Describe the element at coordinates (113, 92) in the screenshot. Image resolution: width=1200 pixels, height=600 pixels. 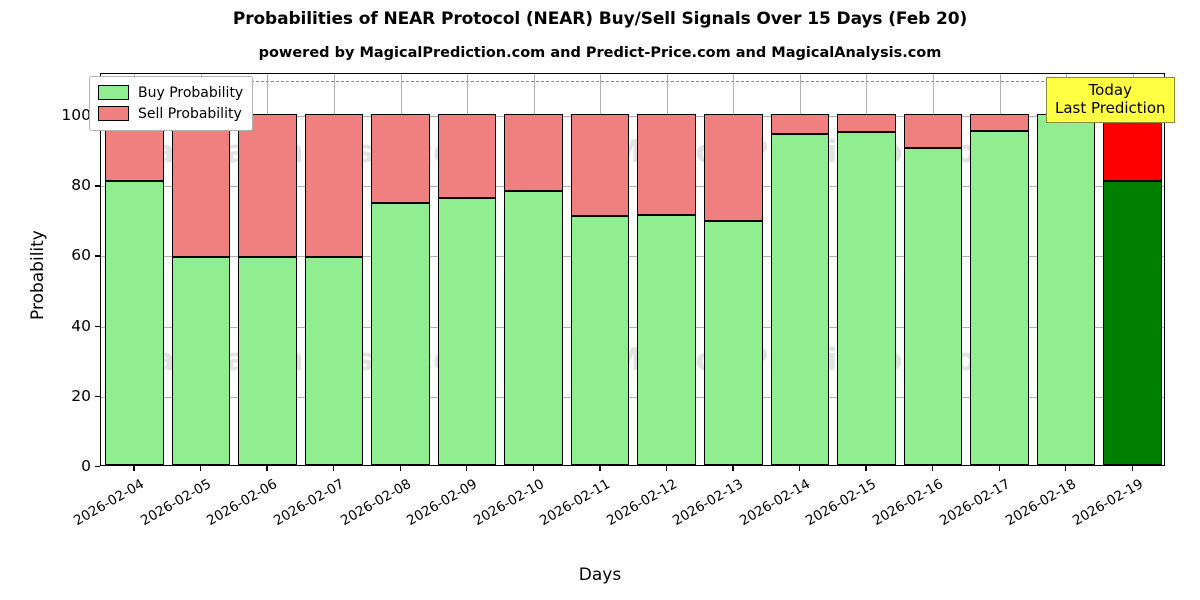
I see `legend-swatch-buy-icon` at that location.